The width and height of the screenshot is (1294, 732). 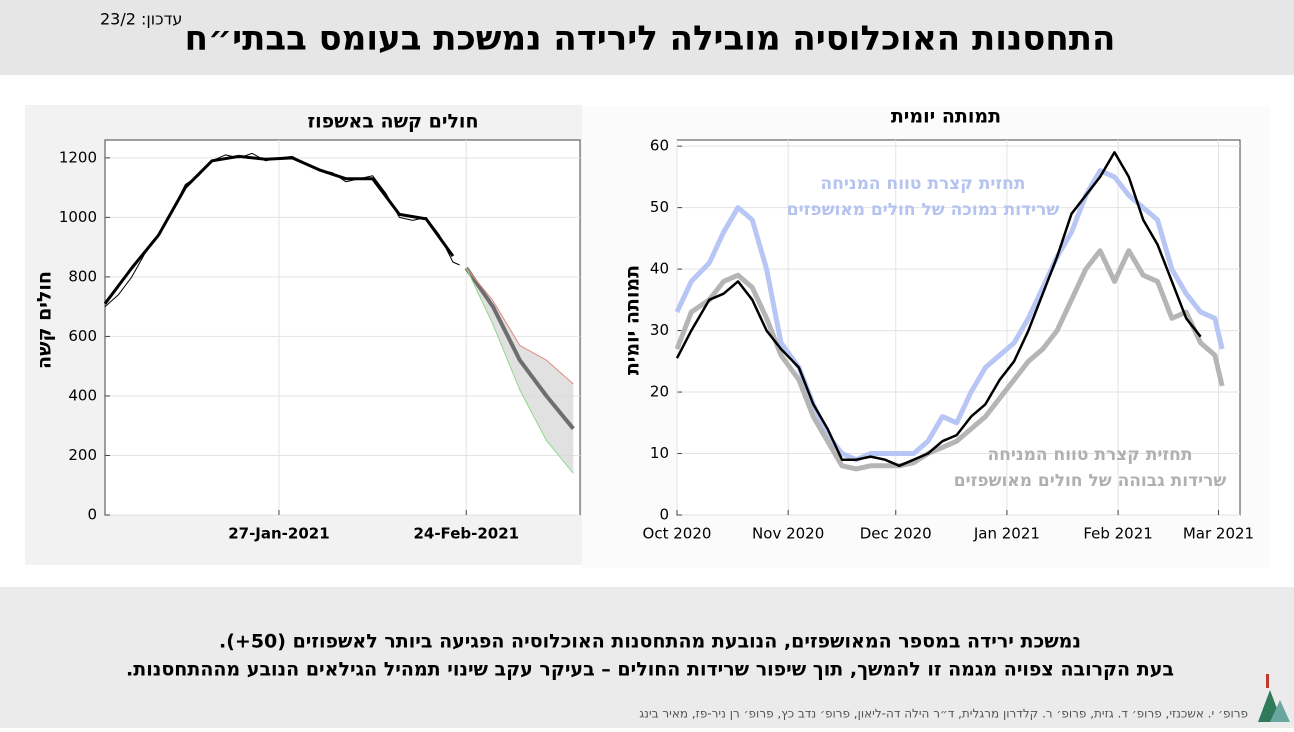 I want to click on y-tick-label: 20, so click(x=659, y=392).